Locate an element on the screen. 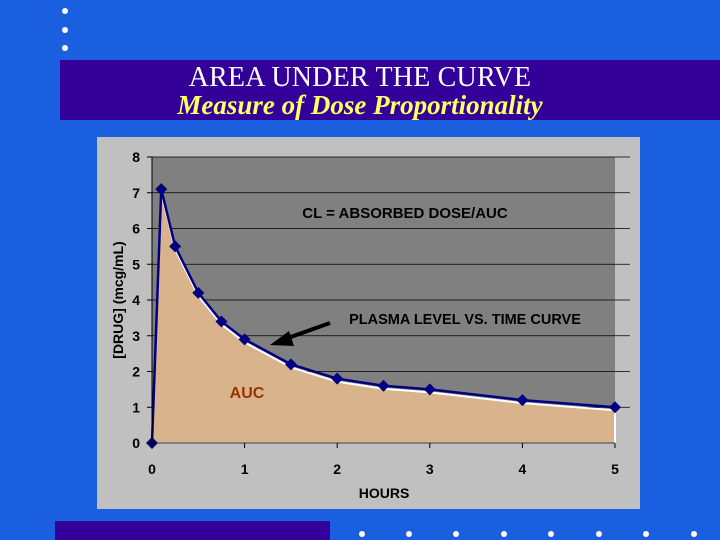 The height and width of the screenshot is (540, 720). x-tick-label: 4 is located at coordinates (523, 469).